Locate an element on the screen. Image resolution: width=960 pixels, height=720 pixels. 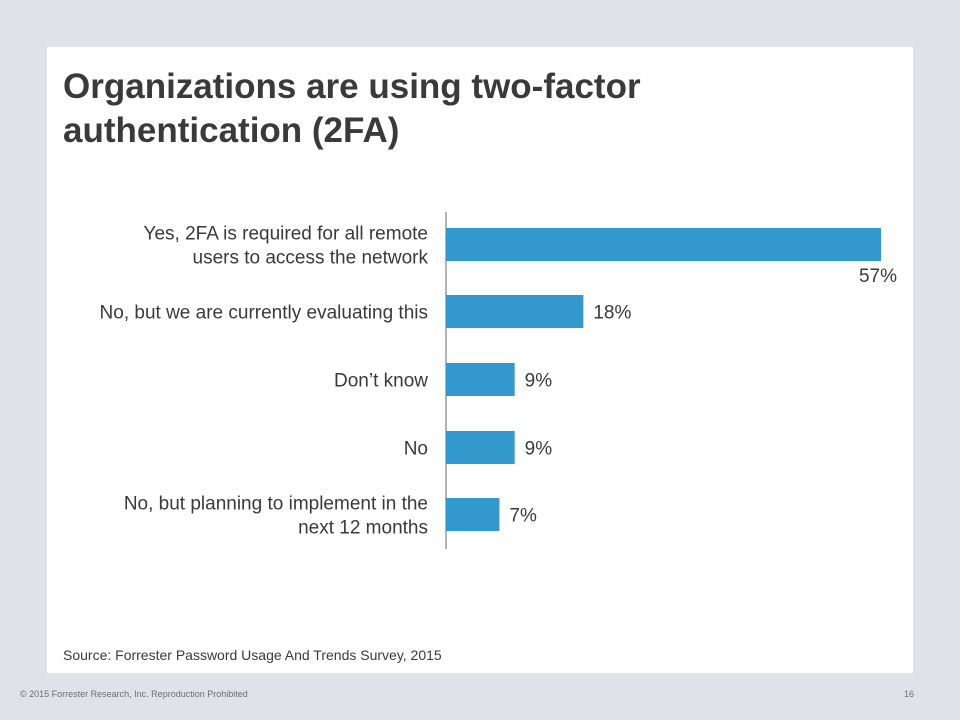
category-label-1: No, but we are currently evaluating this is located at coordinates (264, 313).